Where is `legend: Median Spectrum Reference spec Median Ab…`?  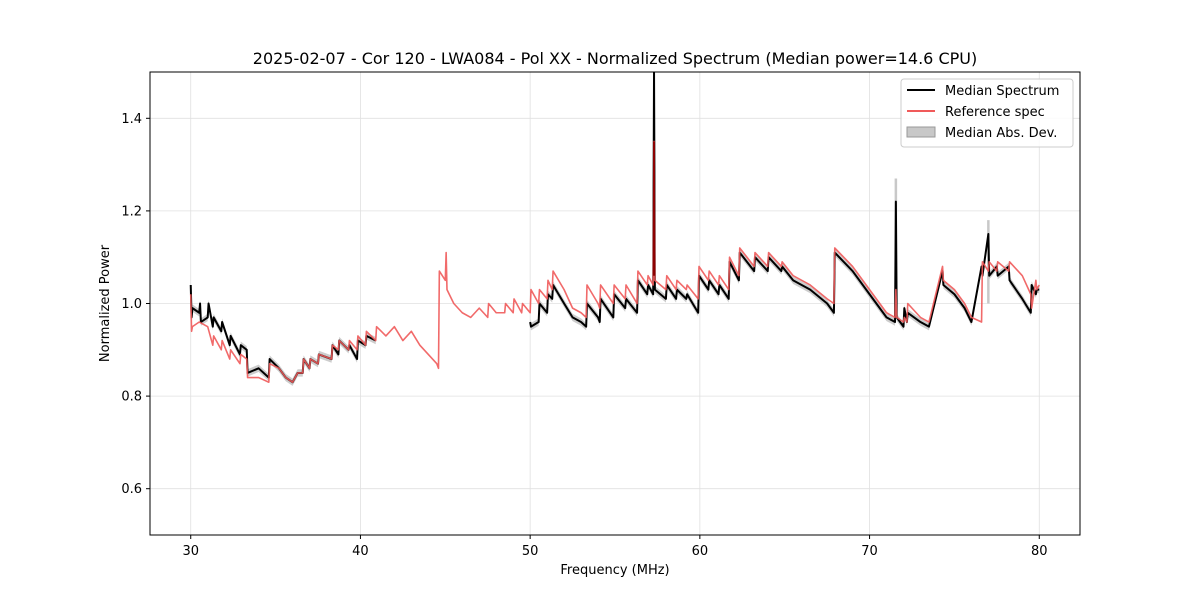 legend: Median Spectrum Reference spec Median Ab… is located at coordinates (987, 113).